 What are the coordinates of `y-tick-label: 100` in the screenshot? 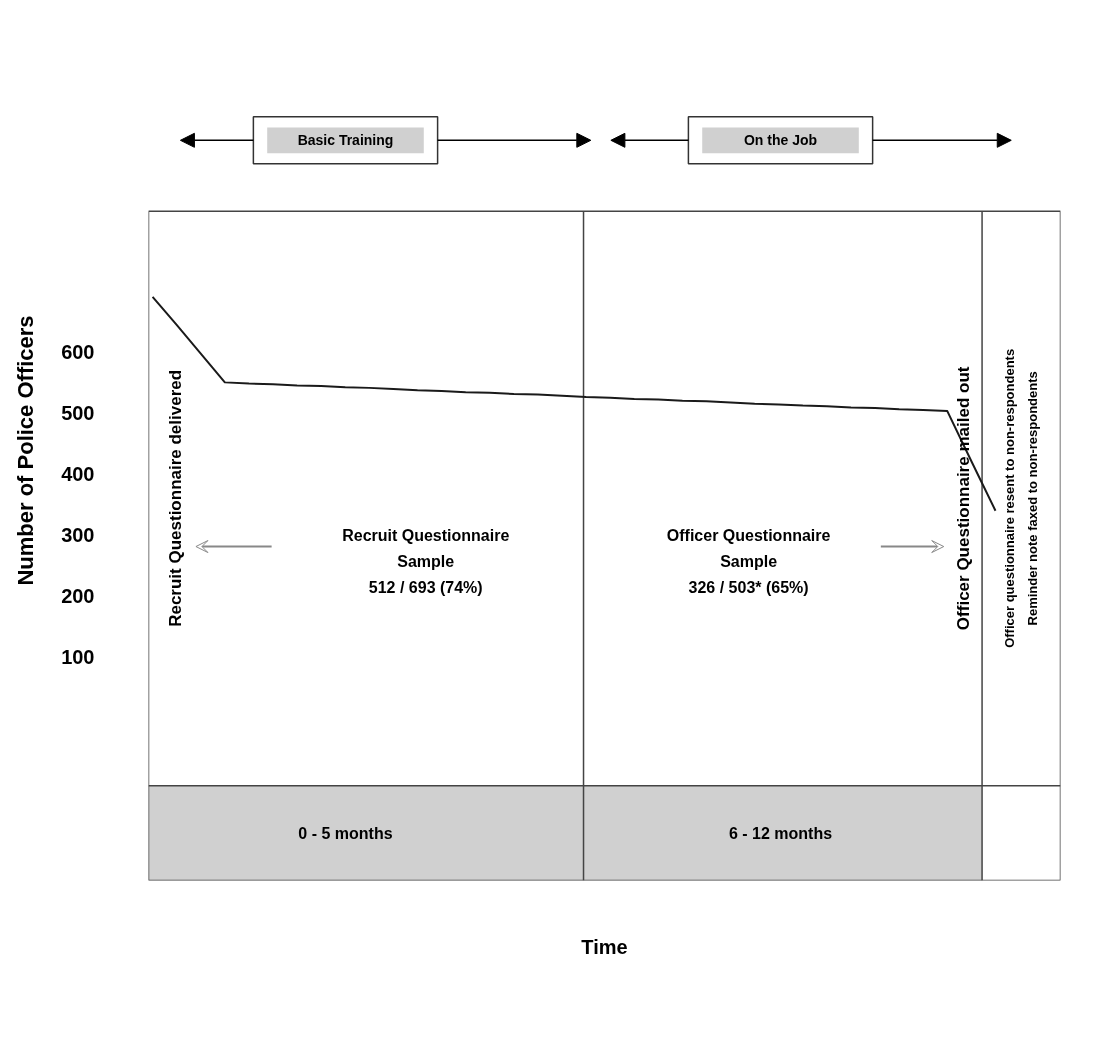 It's located at (78, 657).